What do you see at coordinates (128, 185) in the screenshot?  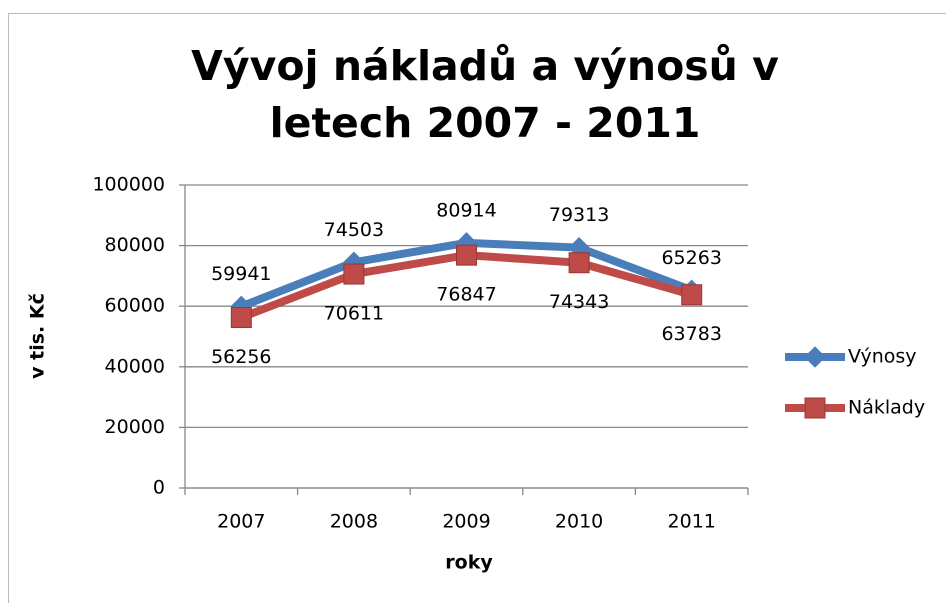 I see `y-tick-label: 100000` at bounding box center [128, 185].